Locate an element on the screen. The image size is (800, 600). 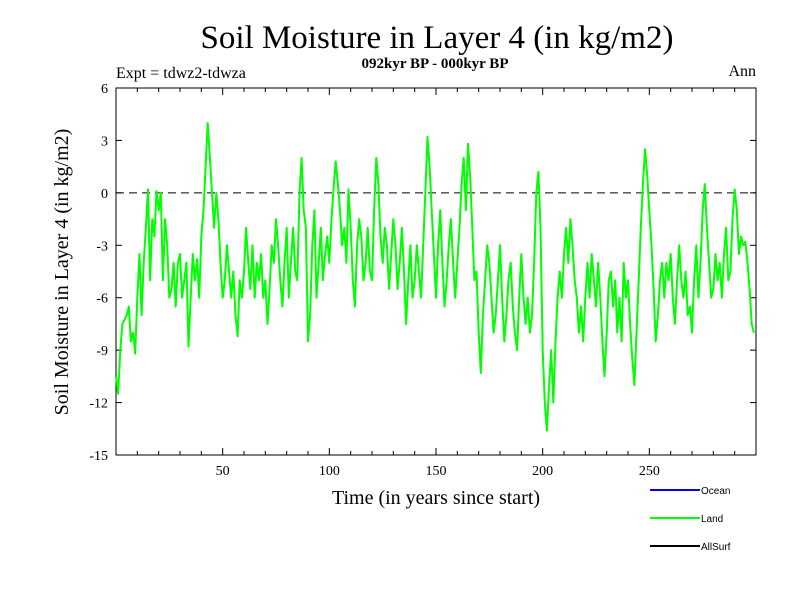
y-axis-label: Soil Moisture in Layer 4 (in kg/m2) is located at coordinates (62, 272).